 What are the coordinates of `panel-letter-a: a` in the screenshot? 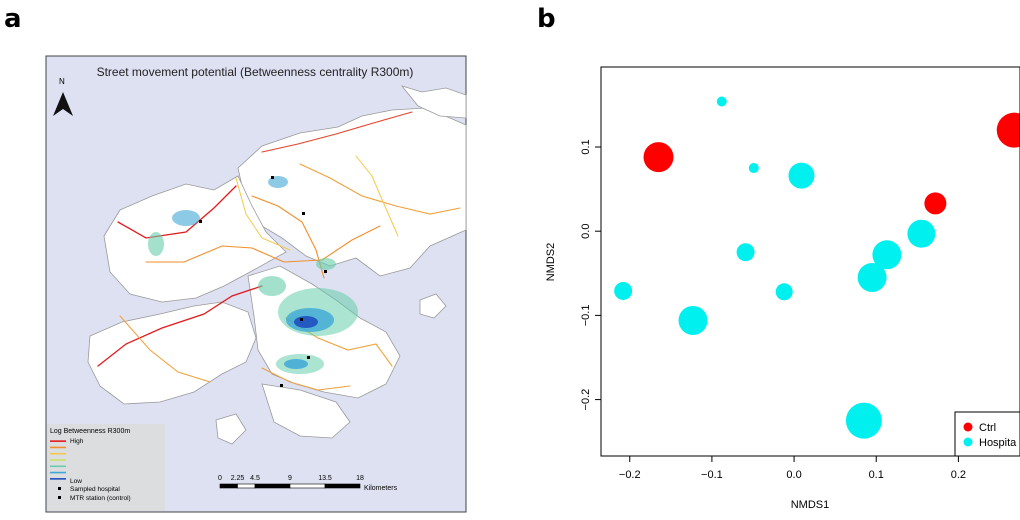 It's located at (13, 19).